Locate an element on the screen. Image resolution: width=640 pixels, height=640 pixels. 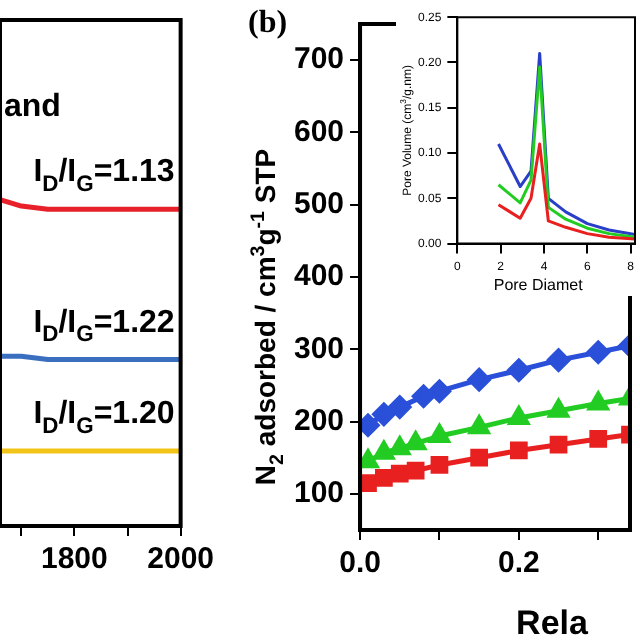
x-tick-label: 0.2 is located at coordinates (518, 563).